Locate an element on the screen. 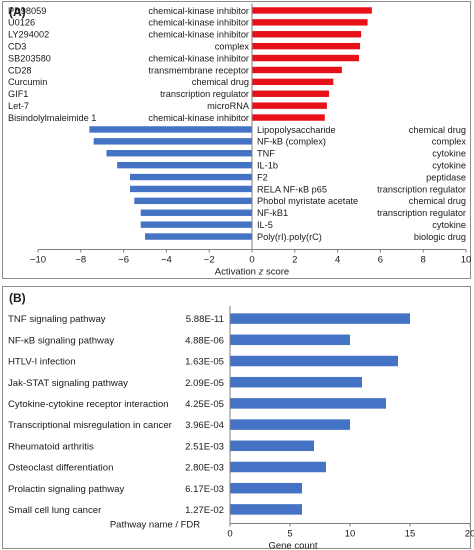  fdr-label: 6.17E-03 is located at coordinates (204, 489).